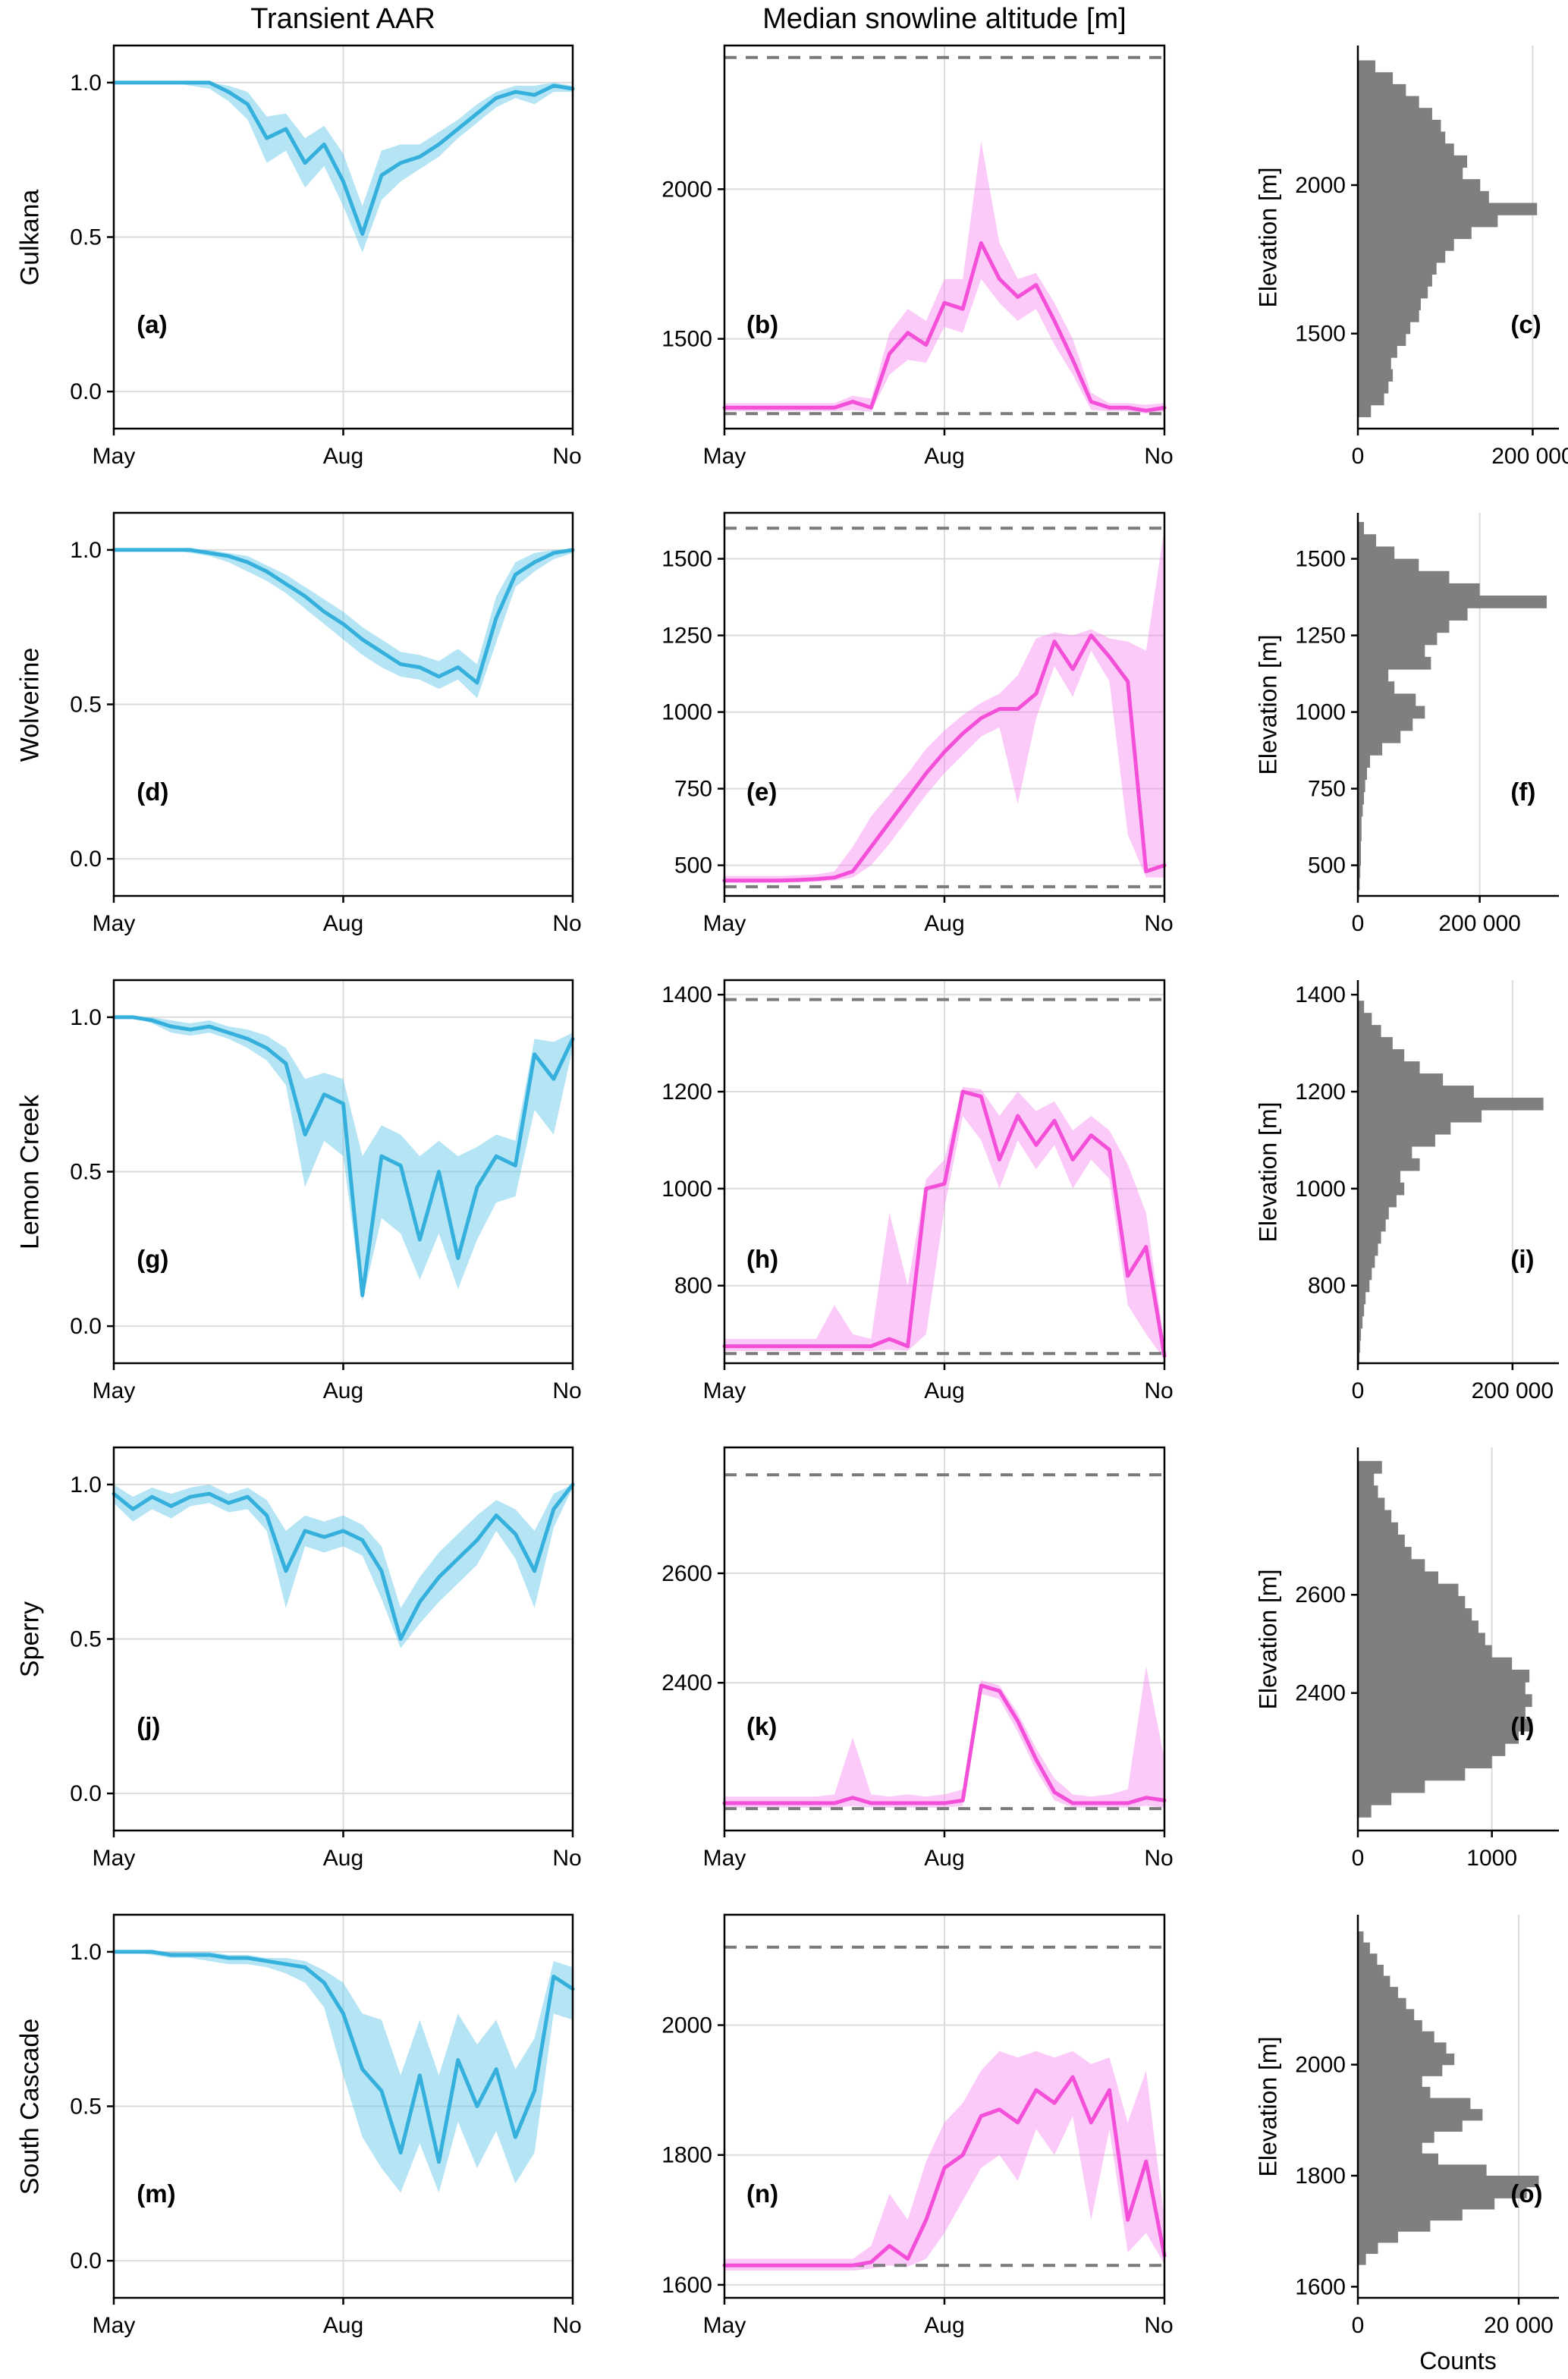 This screenshot has width=1568, height=2379. I want to click on y-tick-label: 800, so click(1327, 1286).